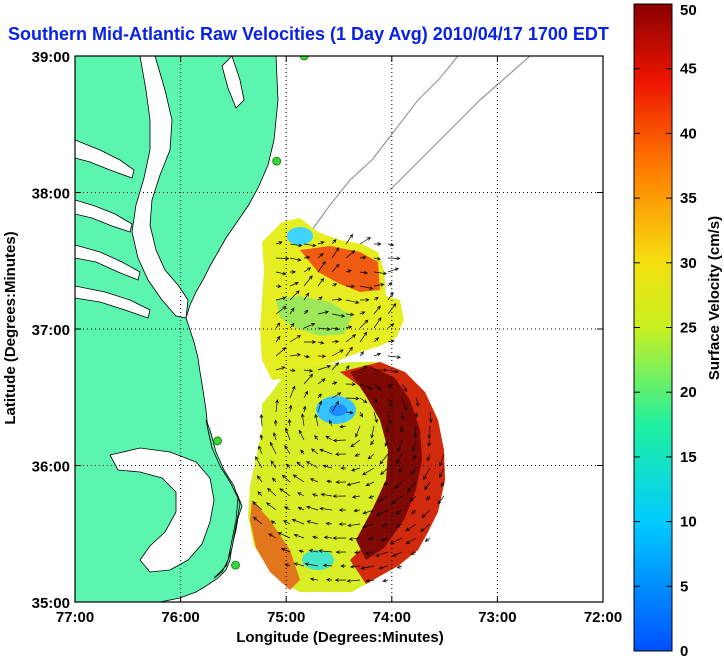 The width and height of the screenshot is (724, 664). What do you see at coordinates (75, 617) in the screenshot?
I see `x-tick-label: 77:00` at bounding box center [75, 617].